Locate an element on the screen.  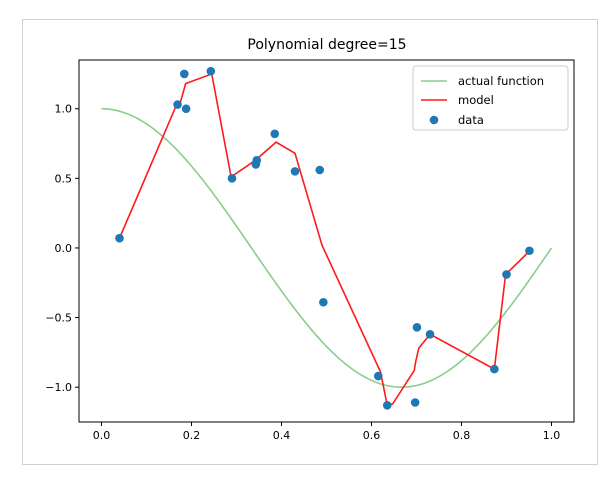
x-tick-label: 0.8 is located at coordinates (462, 435).